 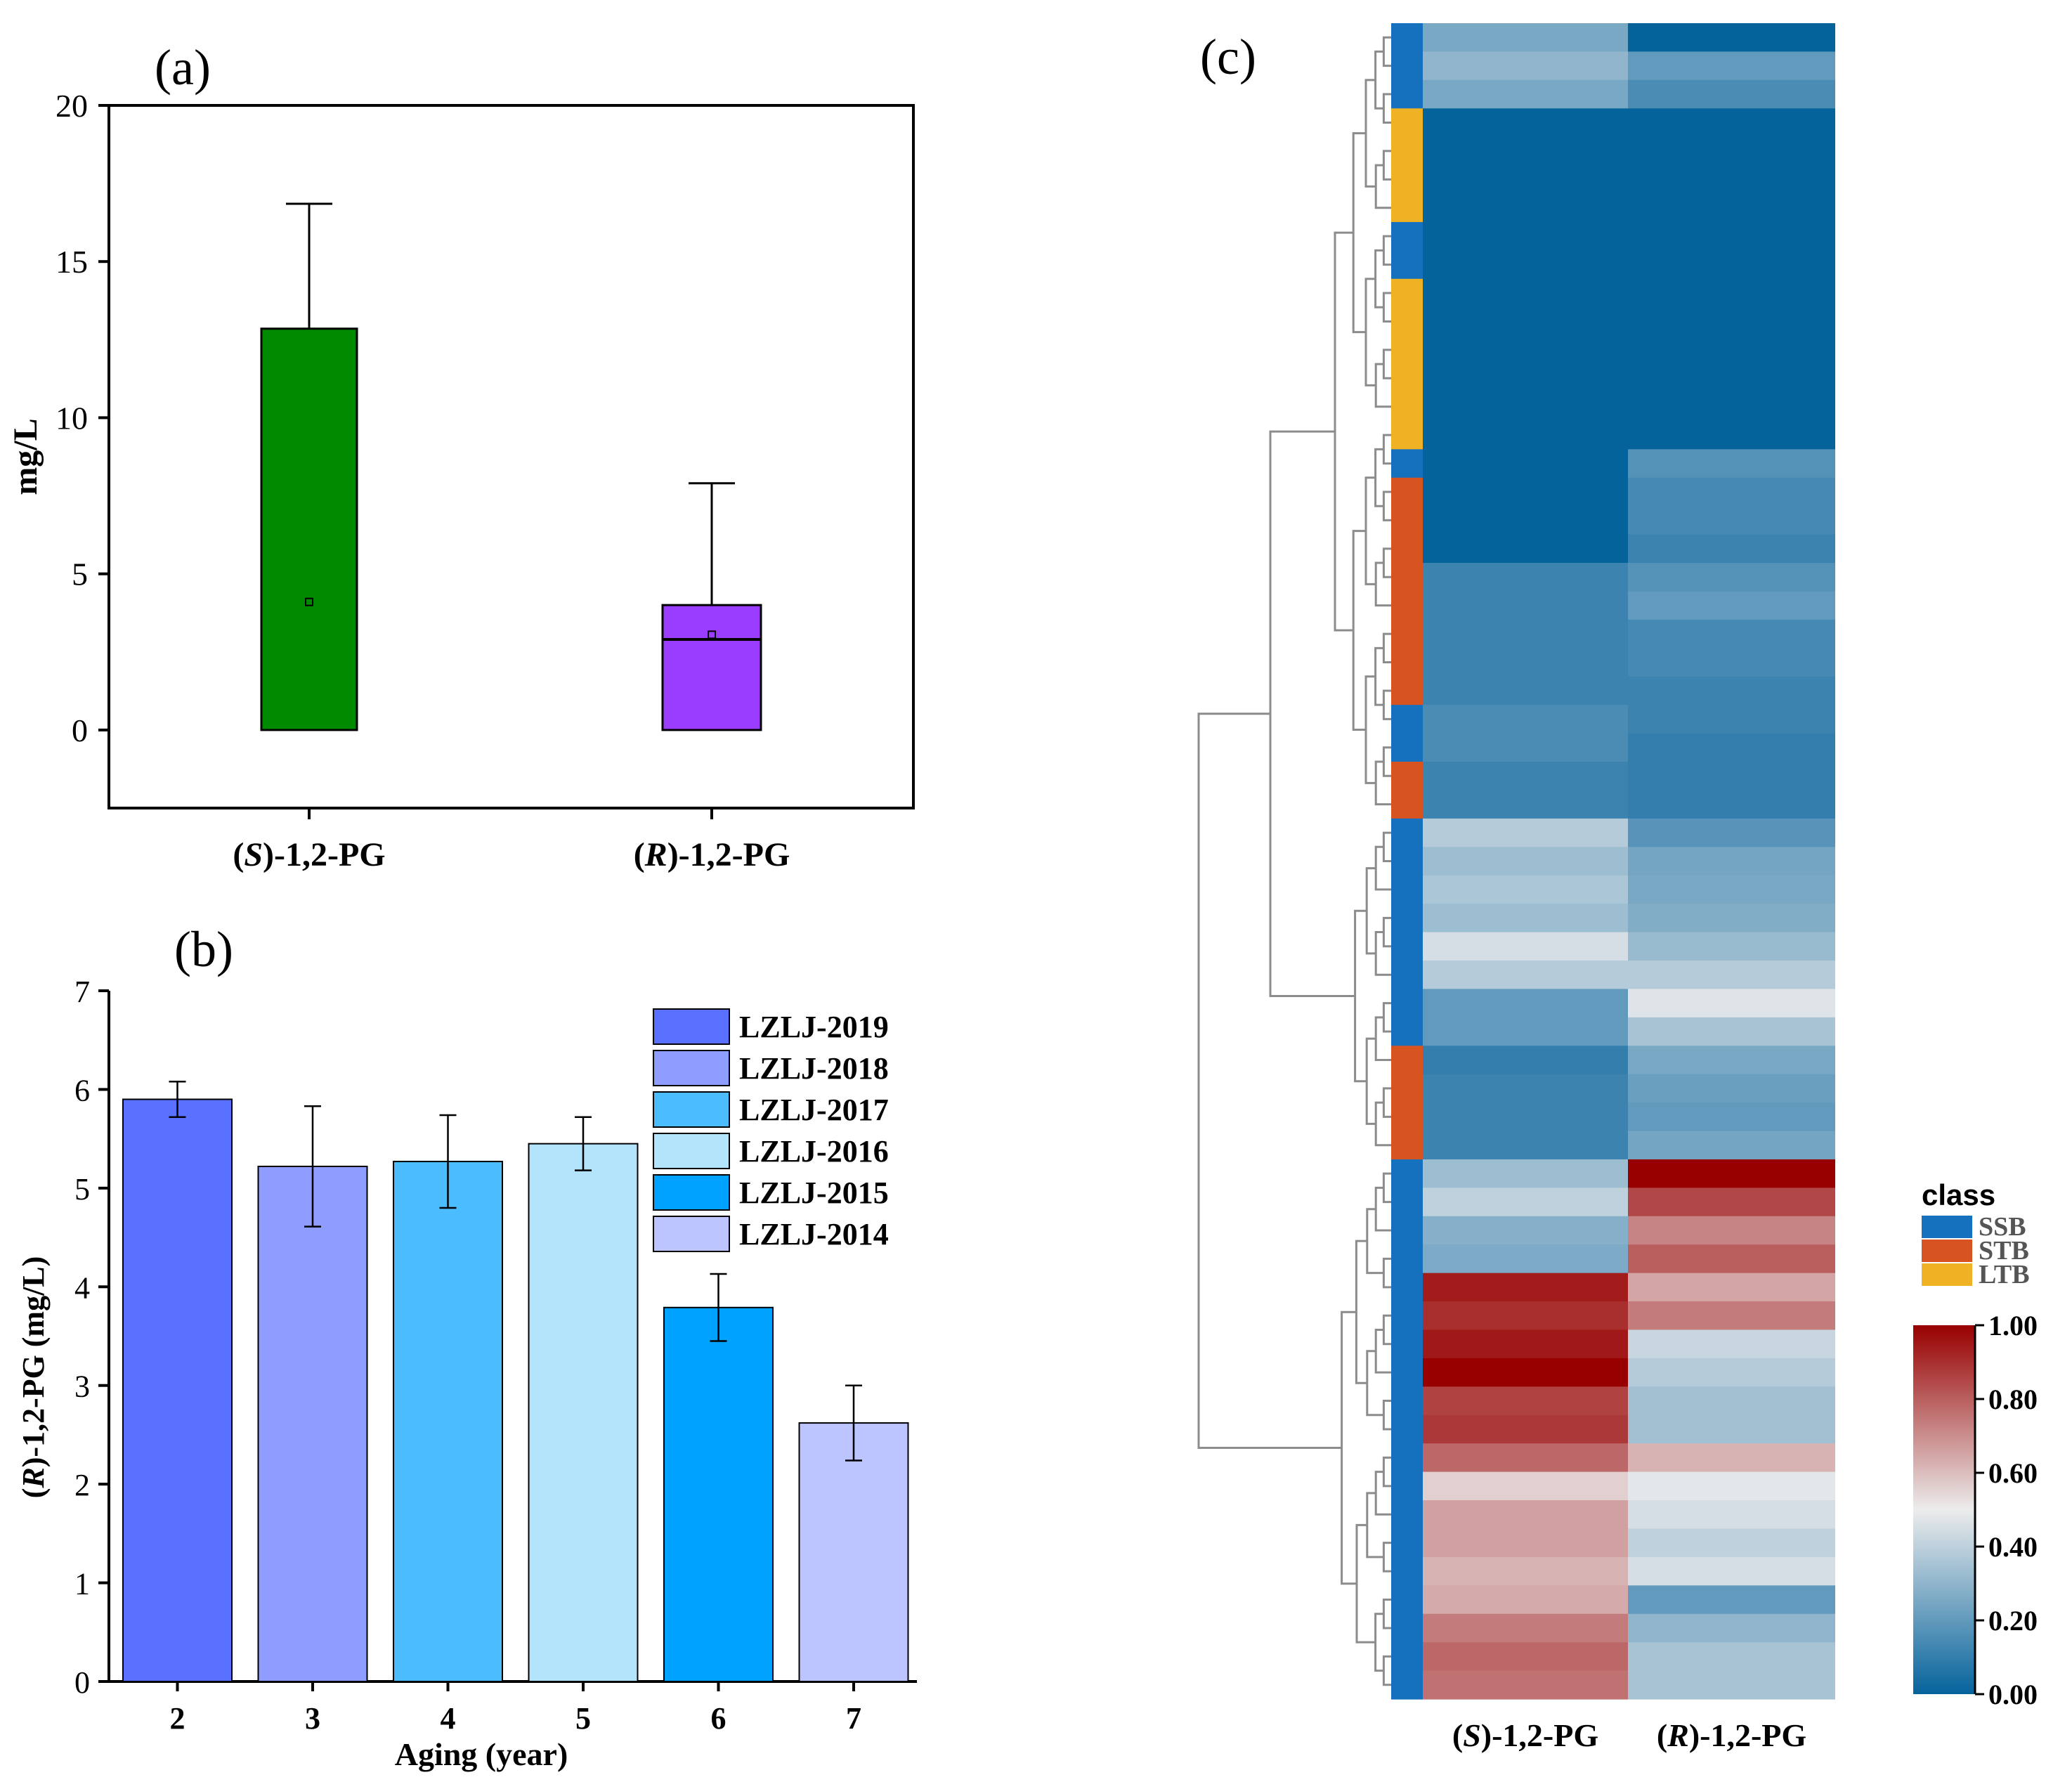 What do you see at coordinates (82, 1485) in the screenshot?
I see `panel-b-ytick-label: 2` at bounding box center [82, 1485].